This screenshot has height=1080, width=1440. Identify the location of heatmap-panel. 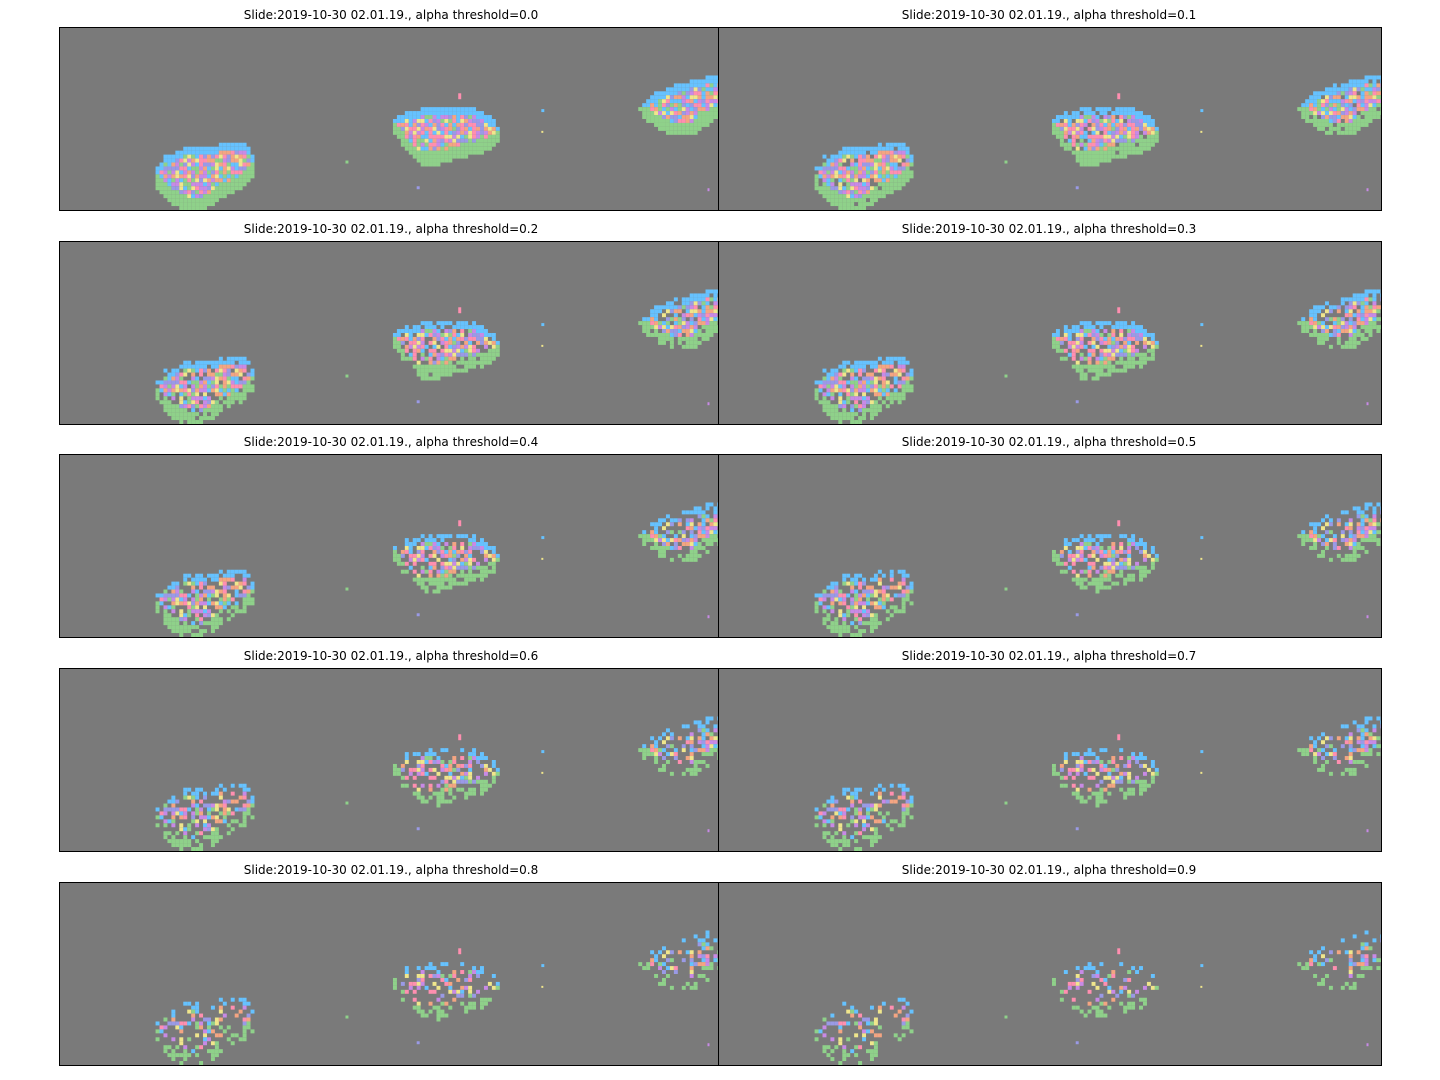
(1050, 333).